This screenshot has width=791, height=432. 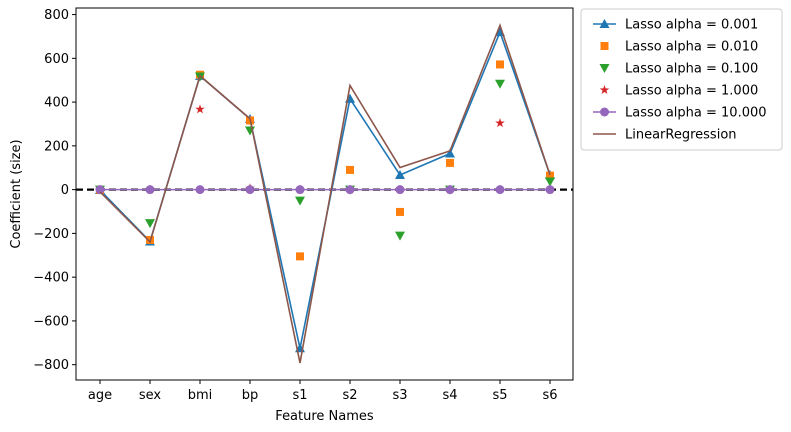 I want to click on y-tick-label: −200, so click(x=51, y=234).